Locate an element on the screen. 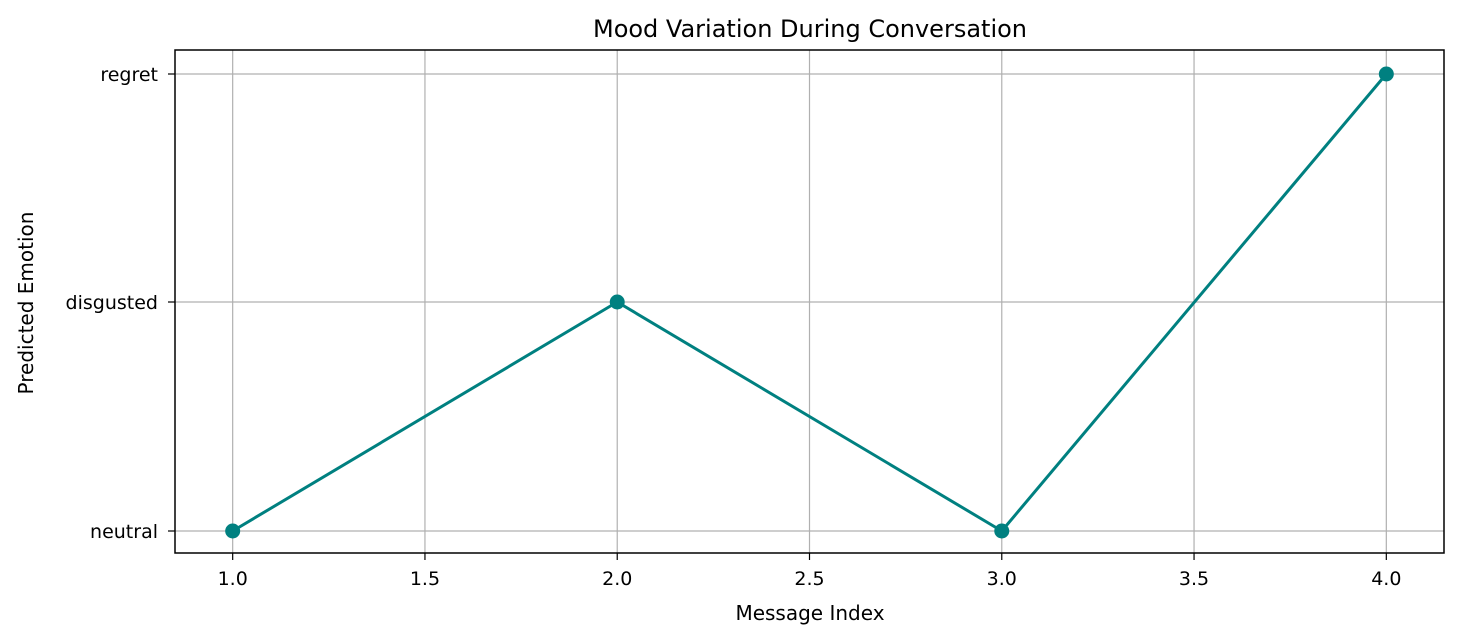 This screenshot has width=1460, height=642. y-axis-label: Predicted Emotion is located at coordinates (26, 303).